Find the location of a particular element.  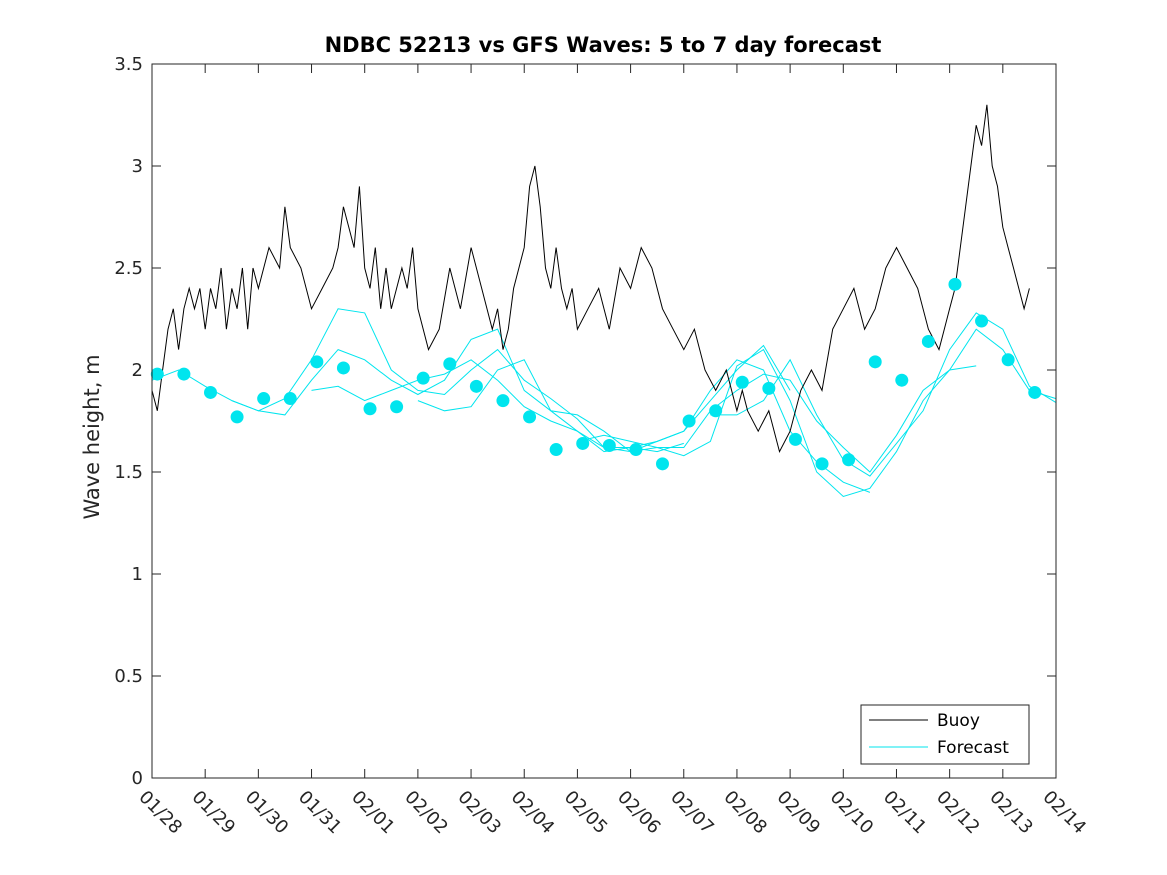

legend-box is located at coordinates (945, 734).